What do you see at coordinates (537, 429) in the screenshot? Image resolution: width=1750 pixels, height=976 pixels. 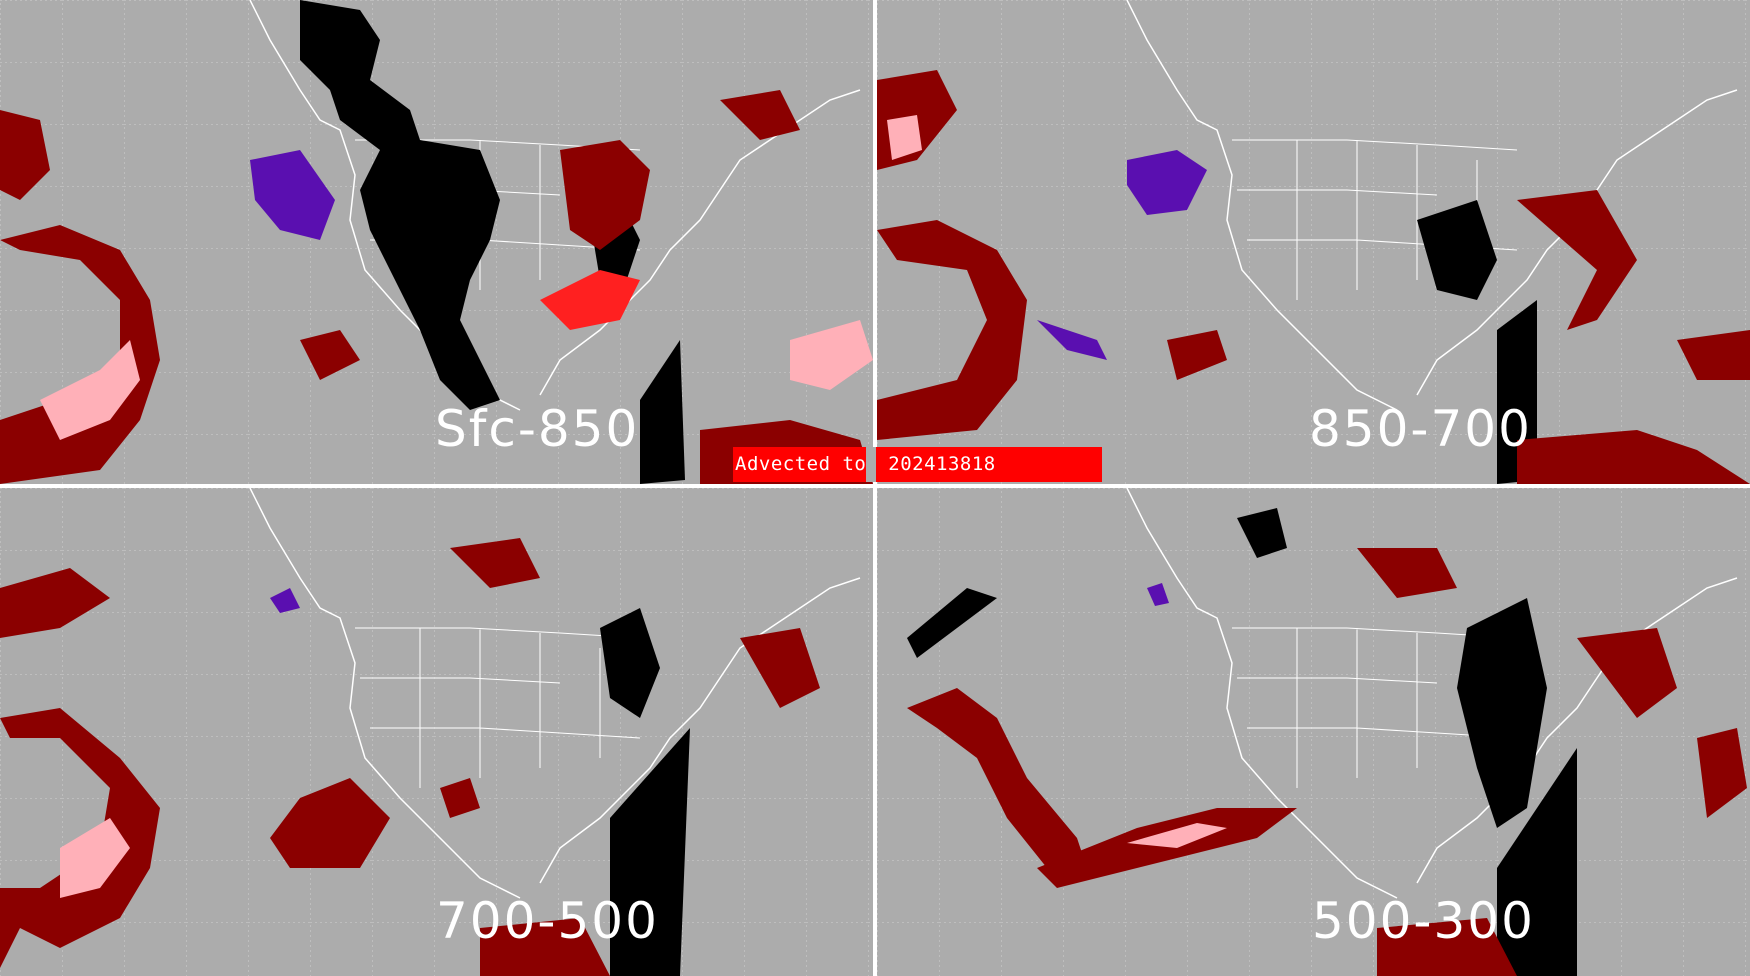 I see `layer-label: Sfc-850` at bounding box center [537, 429].